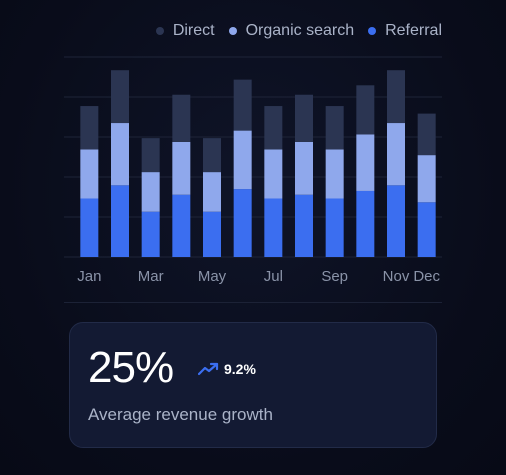  What do you see at coordinates (159, 31) in the screenshot?
I see `legend-dot-direct` at bounding box center [159, 31].